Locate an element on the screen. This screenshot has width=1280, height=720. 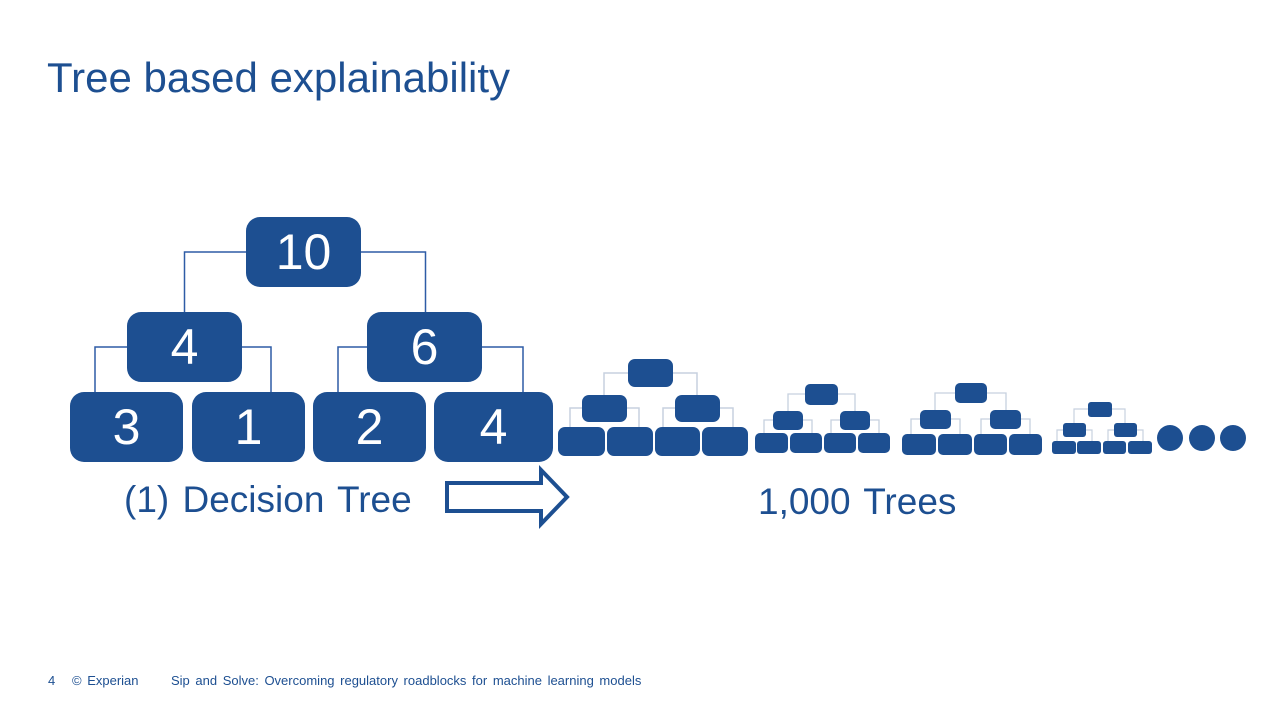
caption-thousand-trees: 1,000 Trees is located at coordinates (857, 501).